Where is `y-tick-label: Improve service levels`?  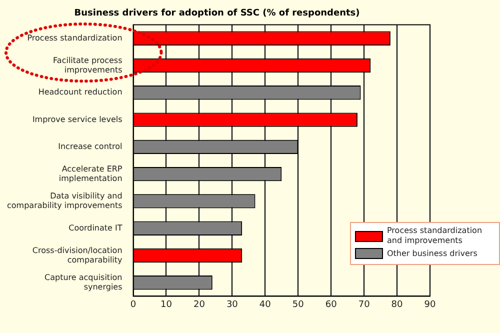
y-tick-label: Improve service levels is located at coordinates (77, 119).